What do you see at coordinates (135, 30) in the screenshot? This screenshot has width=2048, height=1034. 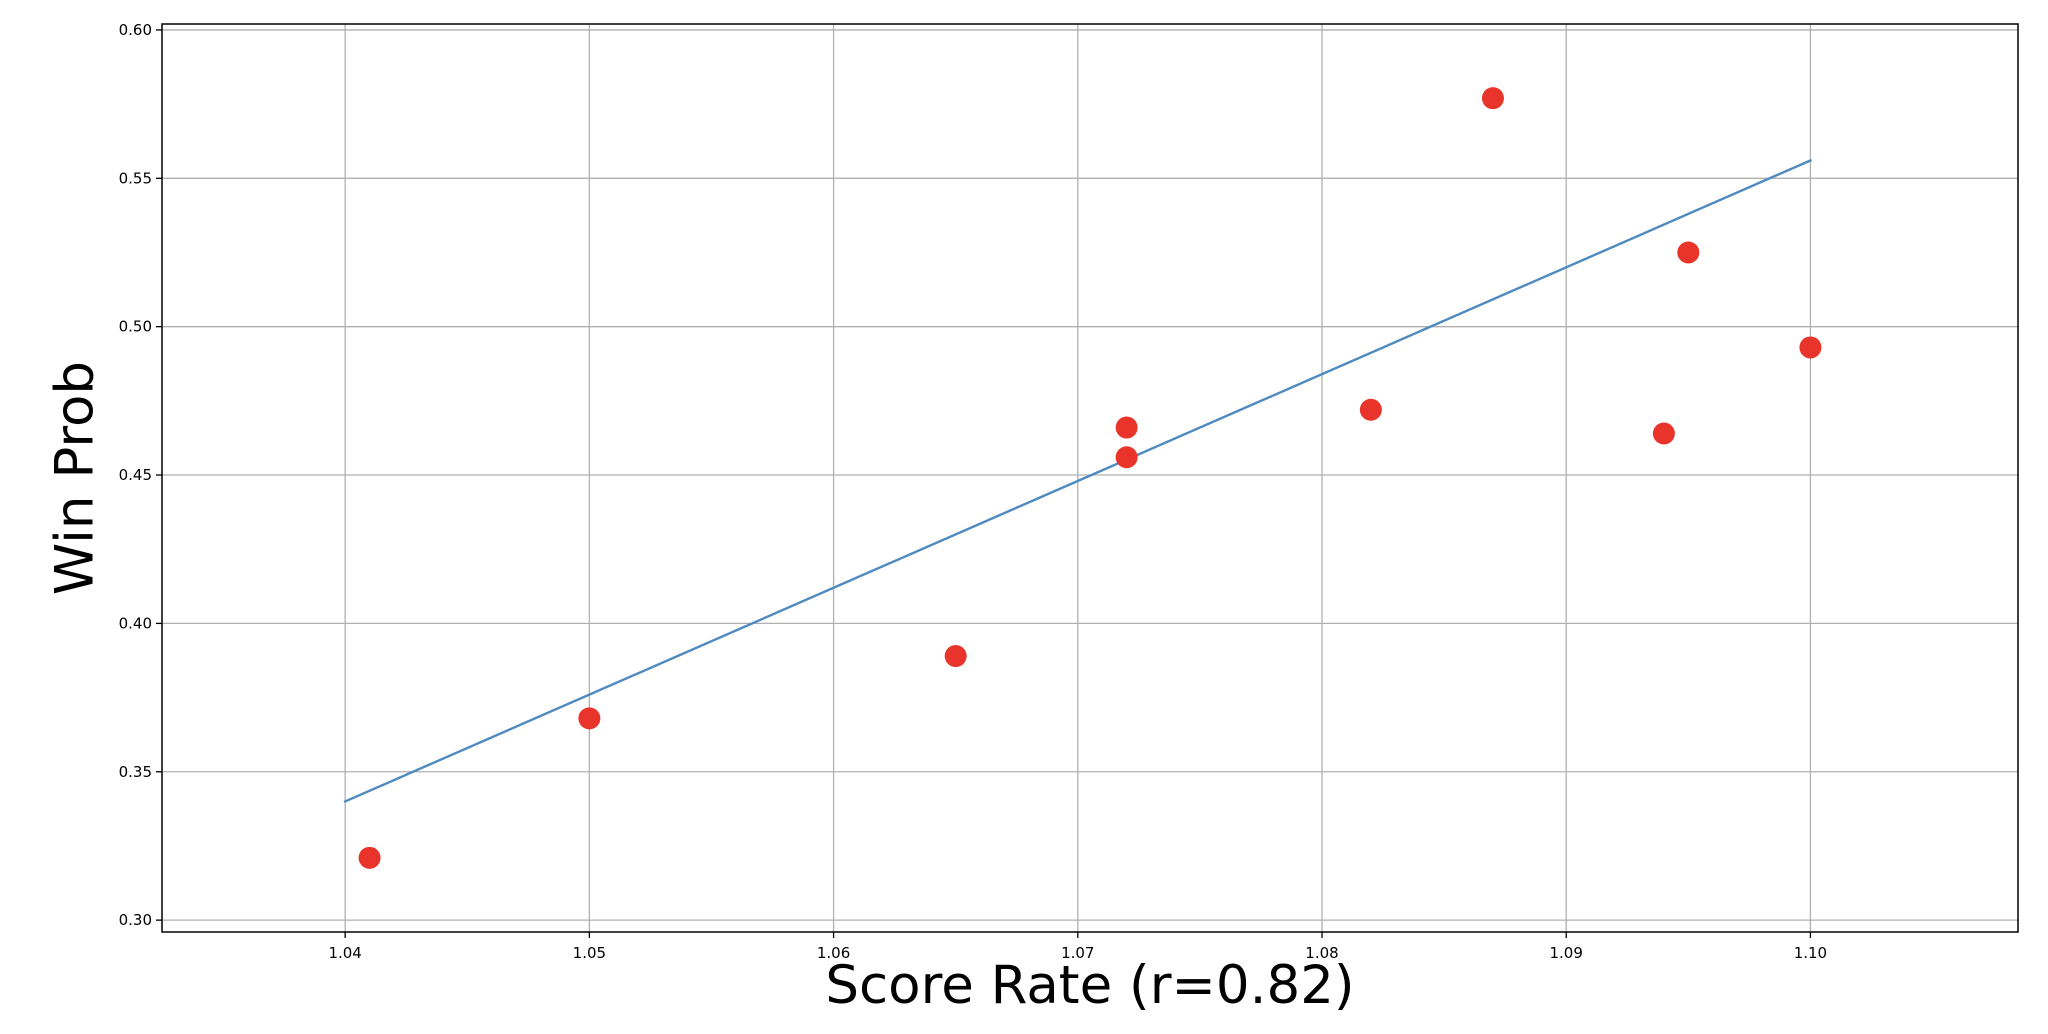 I see `y-tick-label: 0.60` at bounding box center [135, 30].